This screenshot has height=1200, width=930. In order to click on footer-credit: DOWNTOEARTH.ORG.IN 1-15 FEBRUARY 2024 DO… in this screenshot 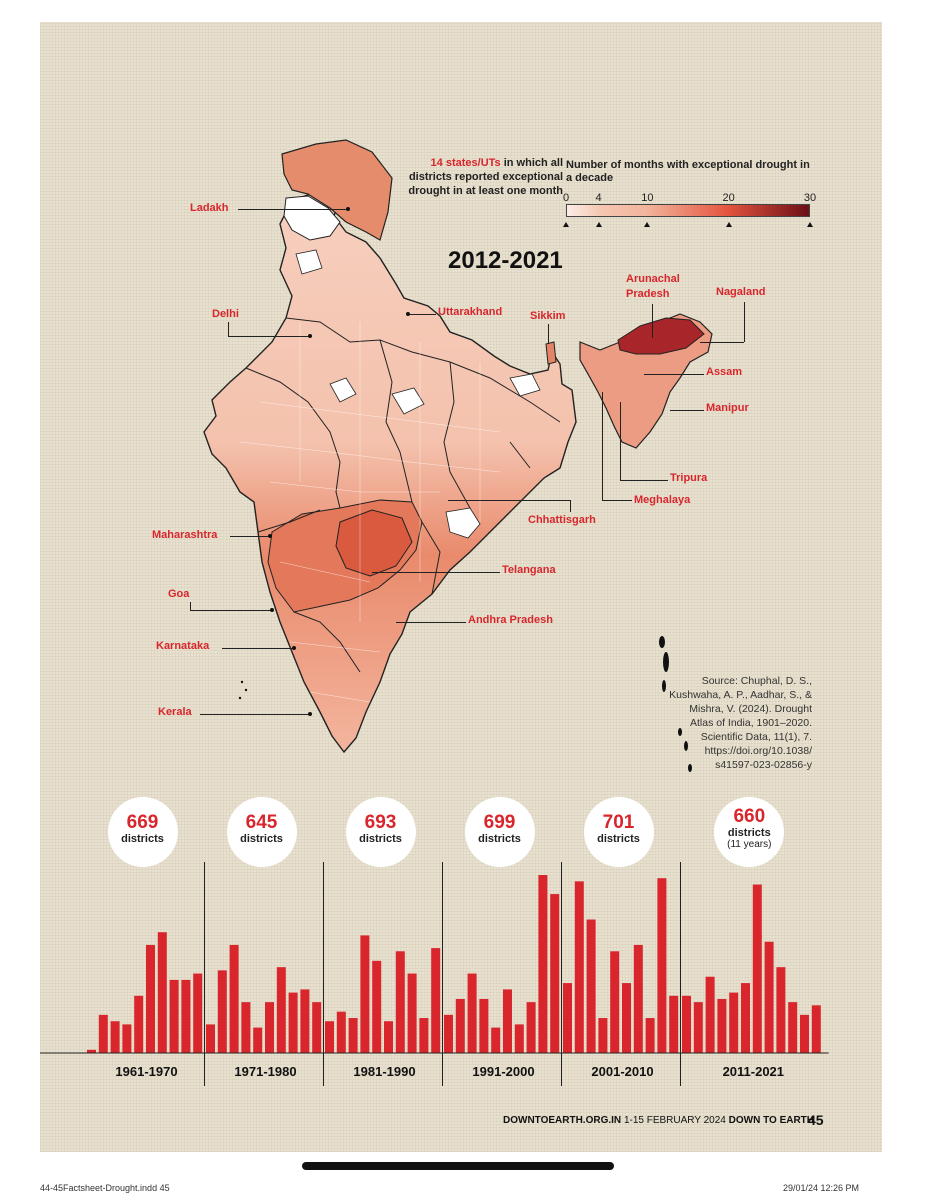, I will do `click(658, 1120)`.